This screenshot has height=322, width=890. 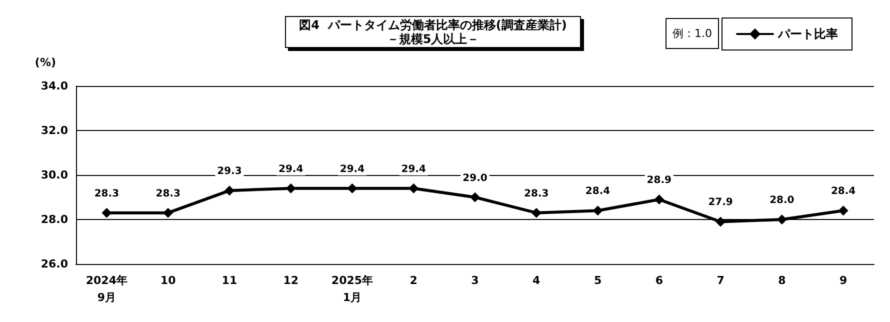 I want to click on y-axis-title: (%), so click(x=45, y=62).